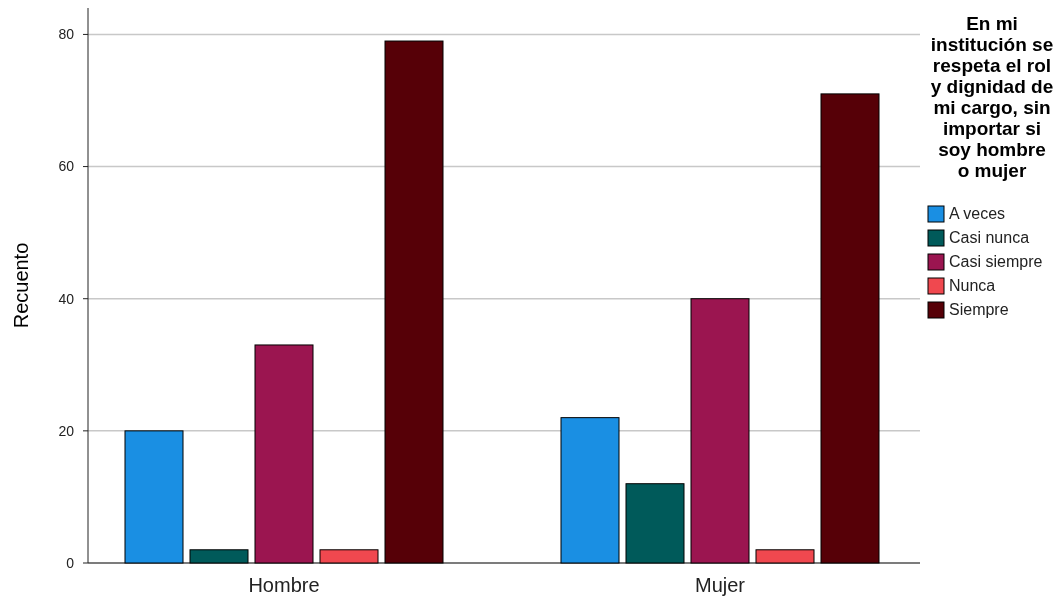 Image resolution: width=1063 pixels, height=600 pixels. I want to click on y-axis-title: Recuento, so click(21, 285).